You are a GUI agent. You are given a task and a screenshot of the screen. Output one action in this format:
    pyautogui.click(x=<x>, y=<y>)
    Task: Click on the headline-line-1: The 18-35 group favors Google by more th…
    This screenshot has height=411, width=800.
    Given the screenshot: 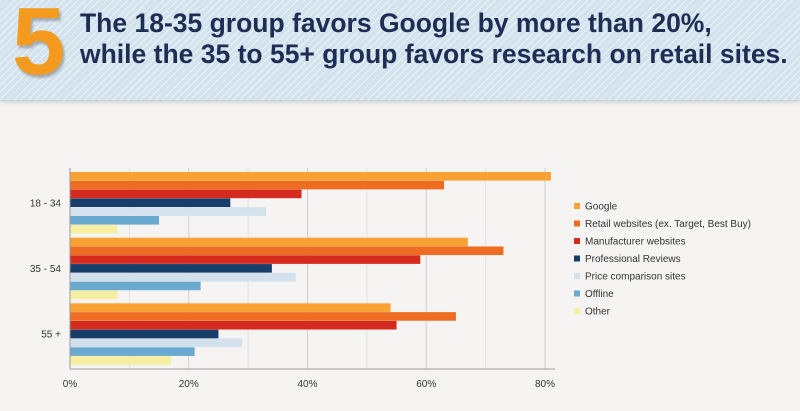 What is the action you would take?
    pyautogui.click(x=396, y=23)
    